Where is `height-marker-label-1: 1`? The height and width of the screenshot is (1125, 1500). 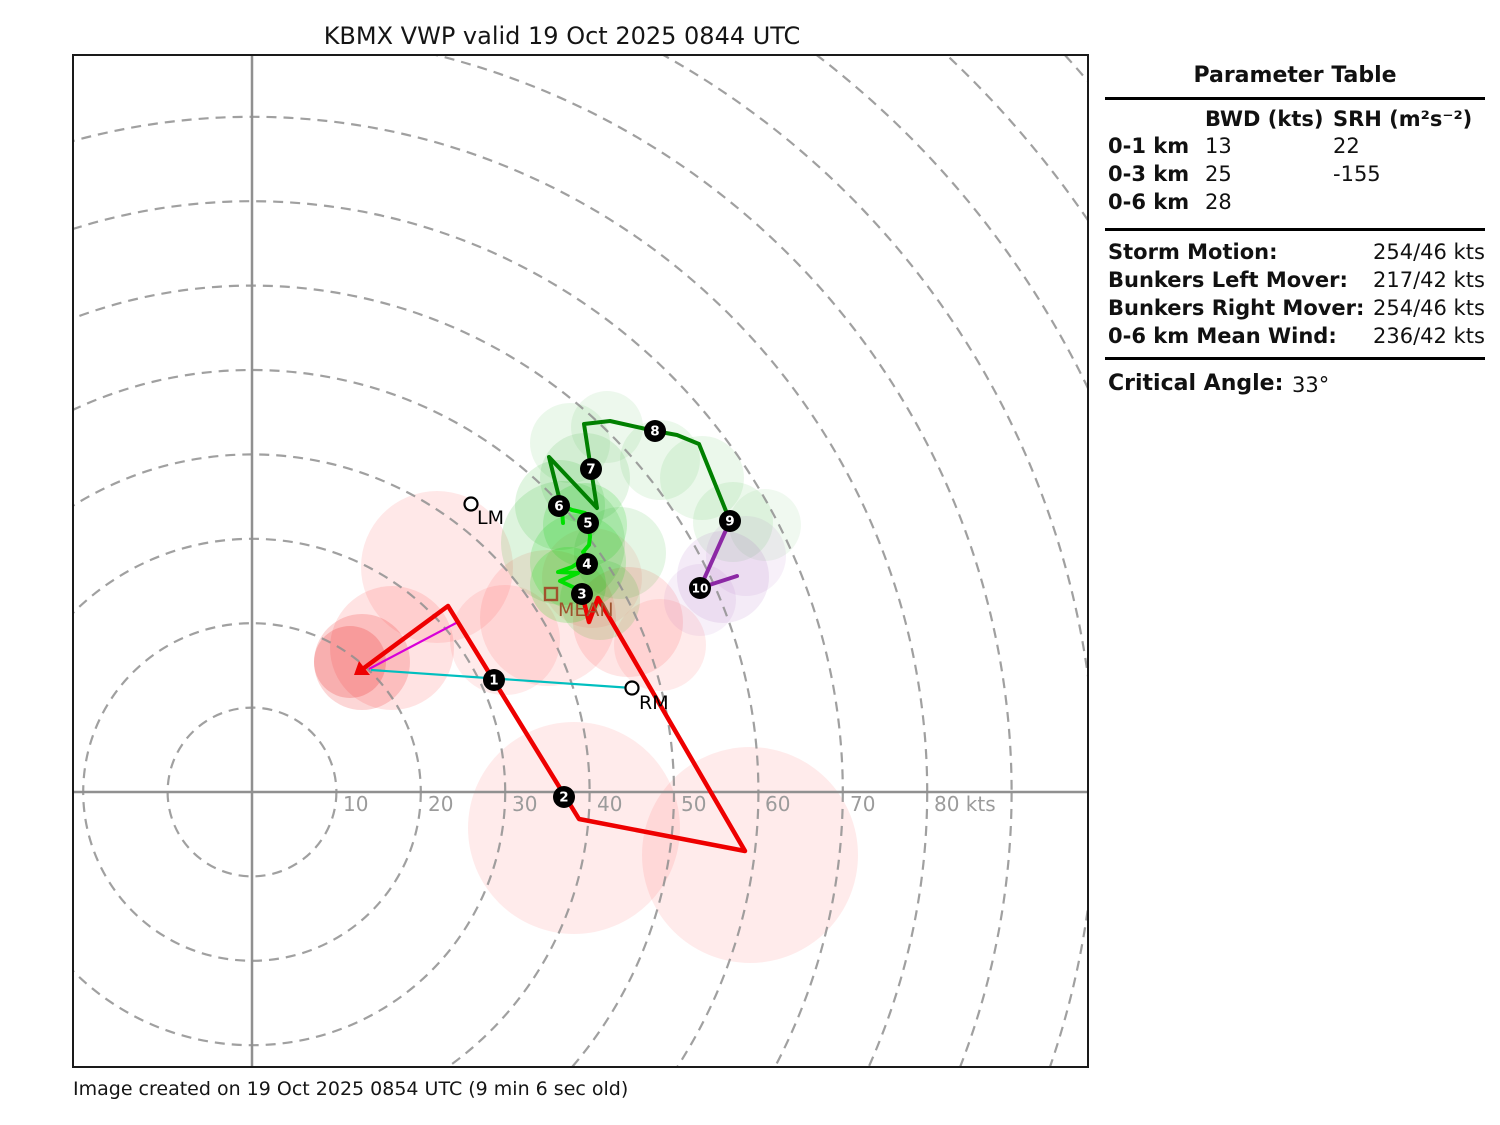
height-marker-label-1: 1 is located at coordinates (493, 681).